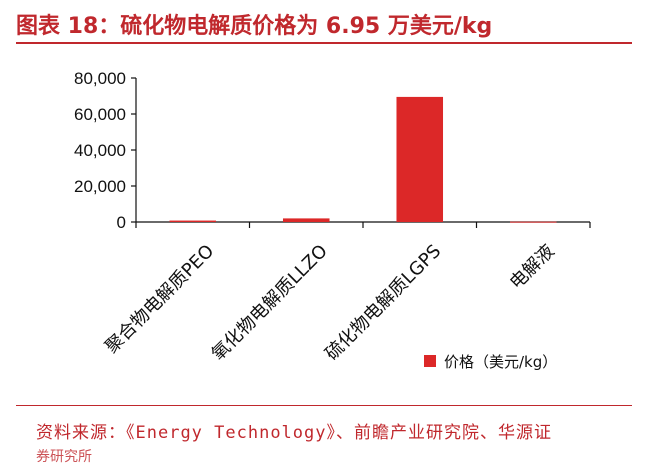 The height and width of the screenshot is (466, 660). I want to click on y-tick-label: 20,000, so click(100, 186).